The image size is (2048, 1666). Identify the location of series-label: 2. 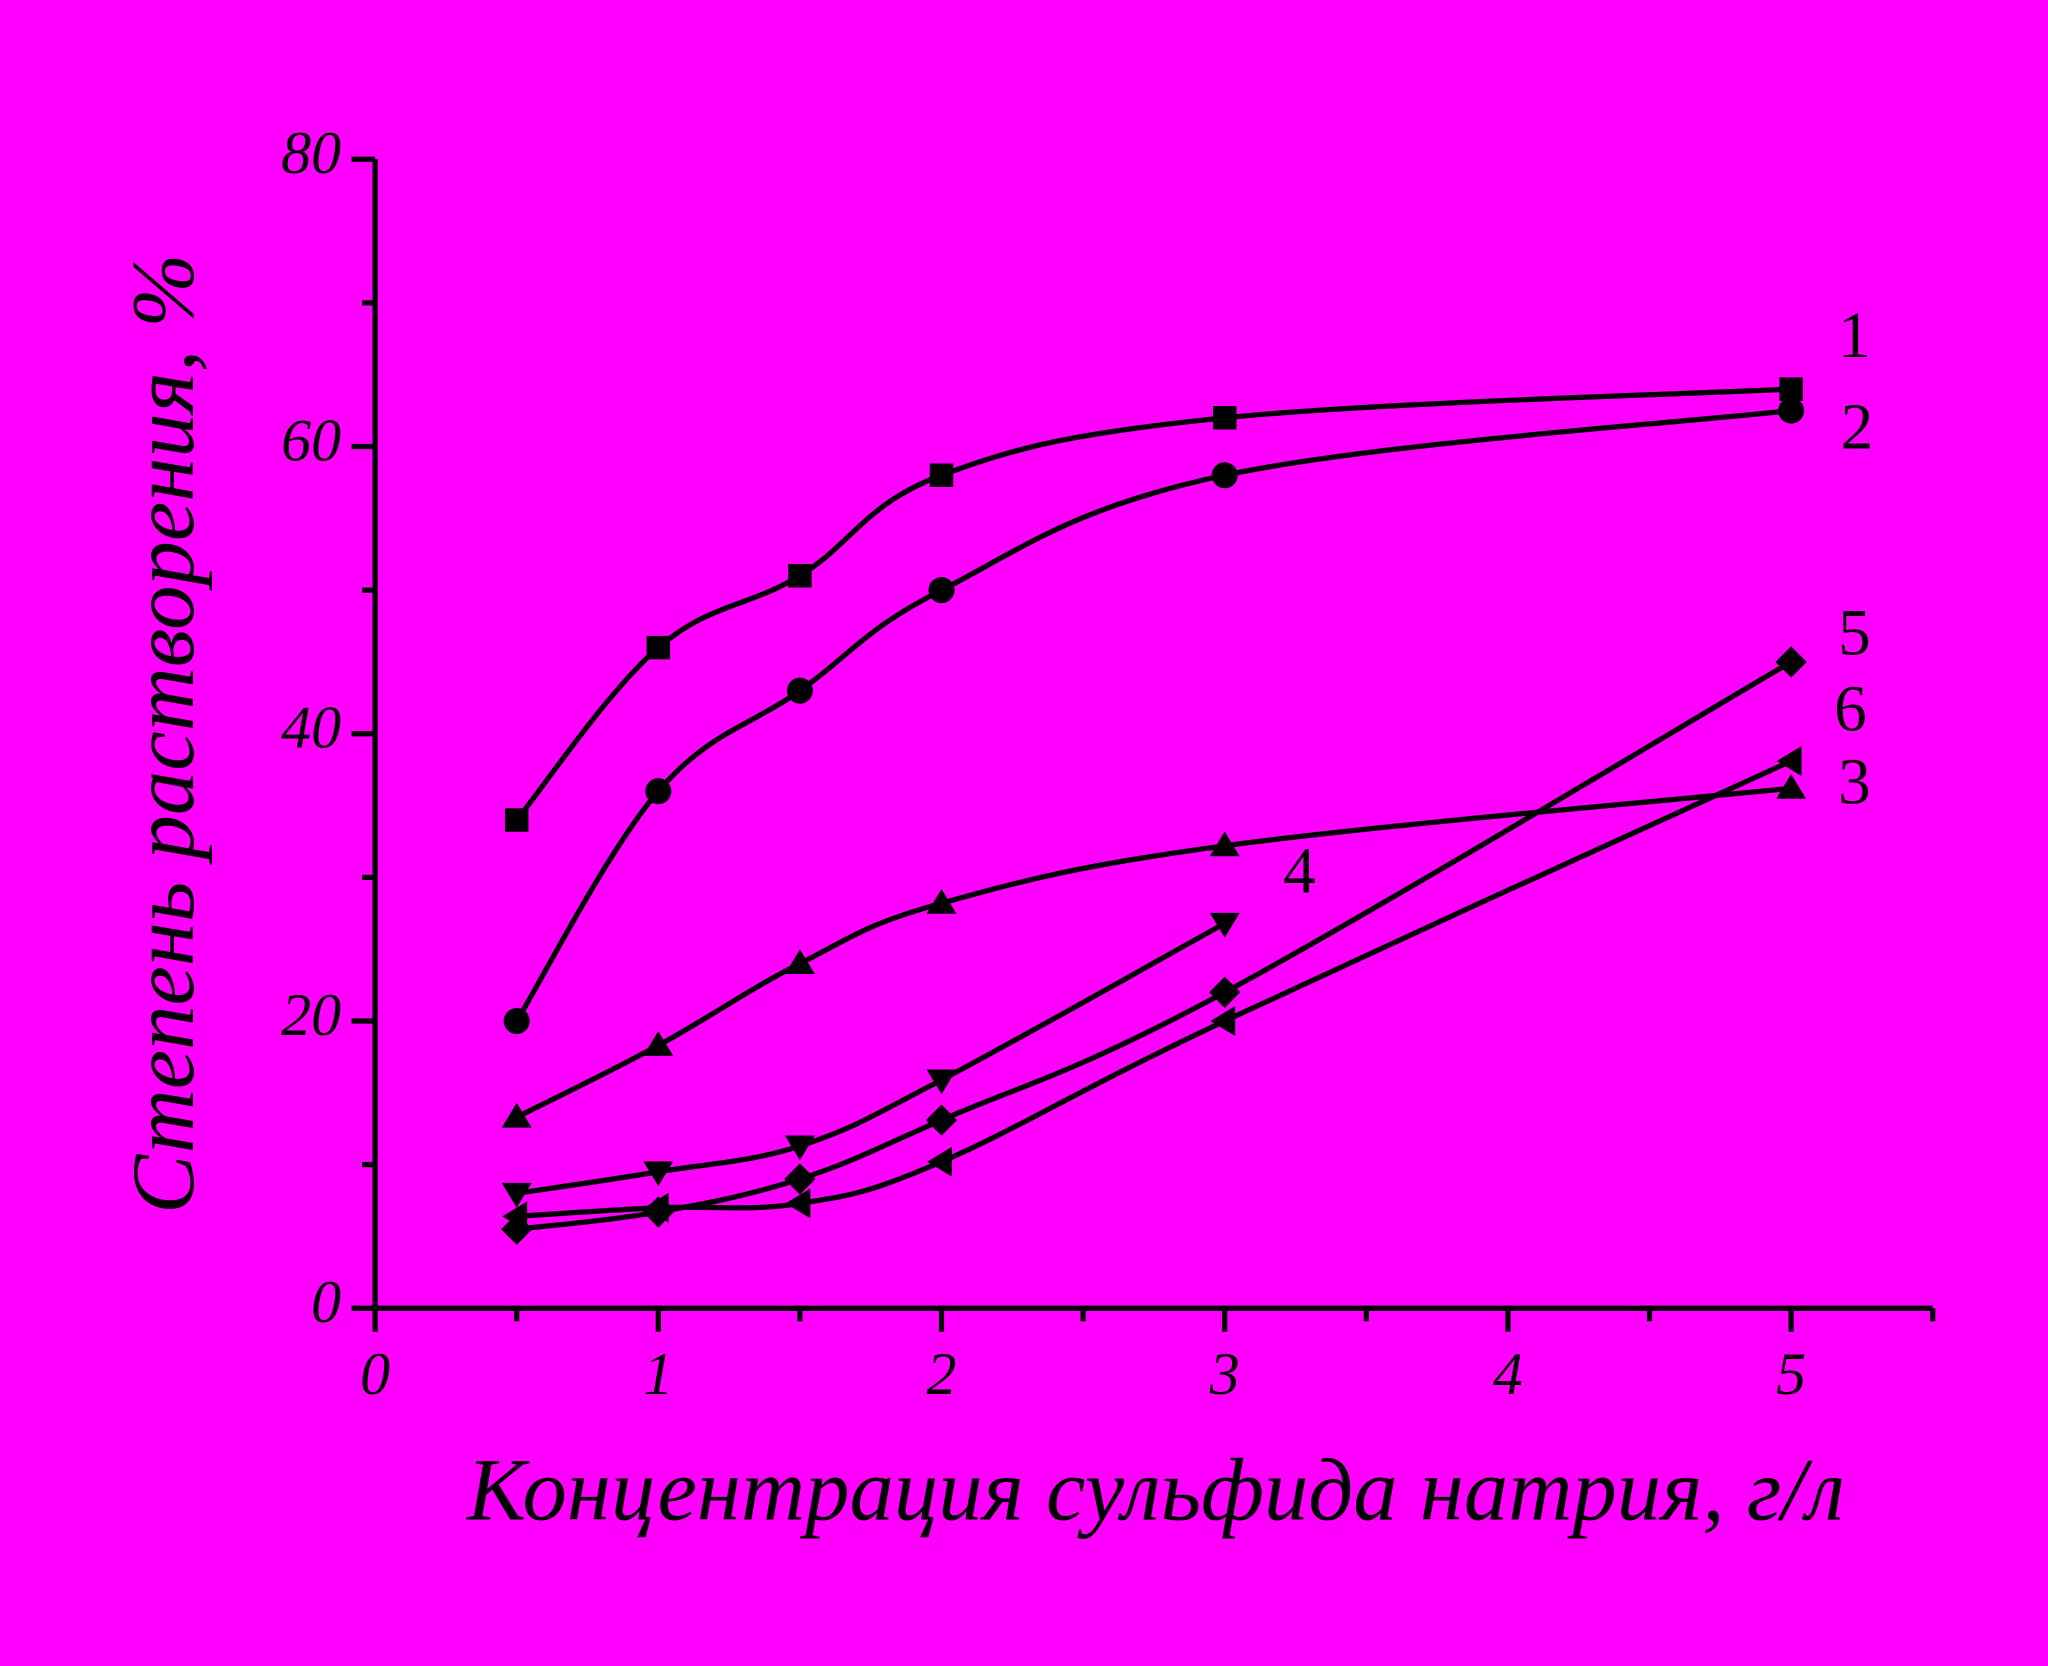
(1857, 427).